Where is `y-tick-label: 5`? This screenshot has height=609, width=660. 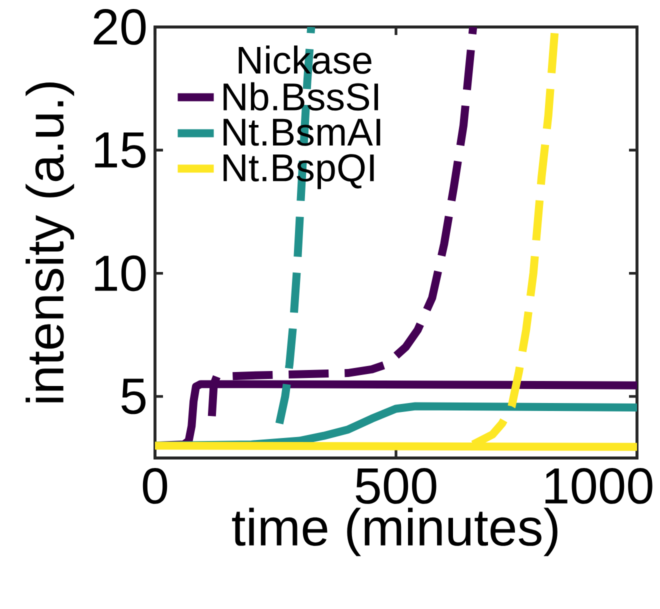 y-tick-label: 5 is located at coordinates (133, 396).